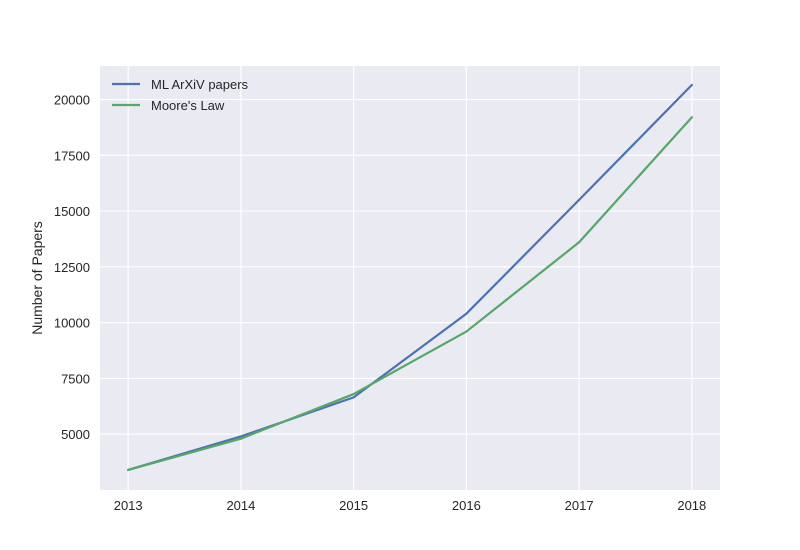 The height and width of the screenshot is (550, 800). What do you see at coordinates (72, 155) in the screenshot?
I see `y-tick-label: 17500` at bounding box center [72, 155].